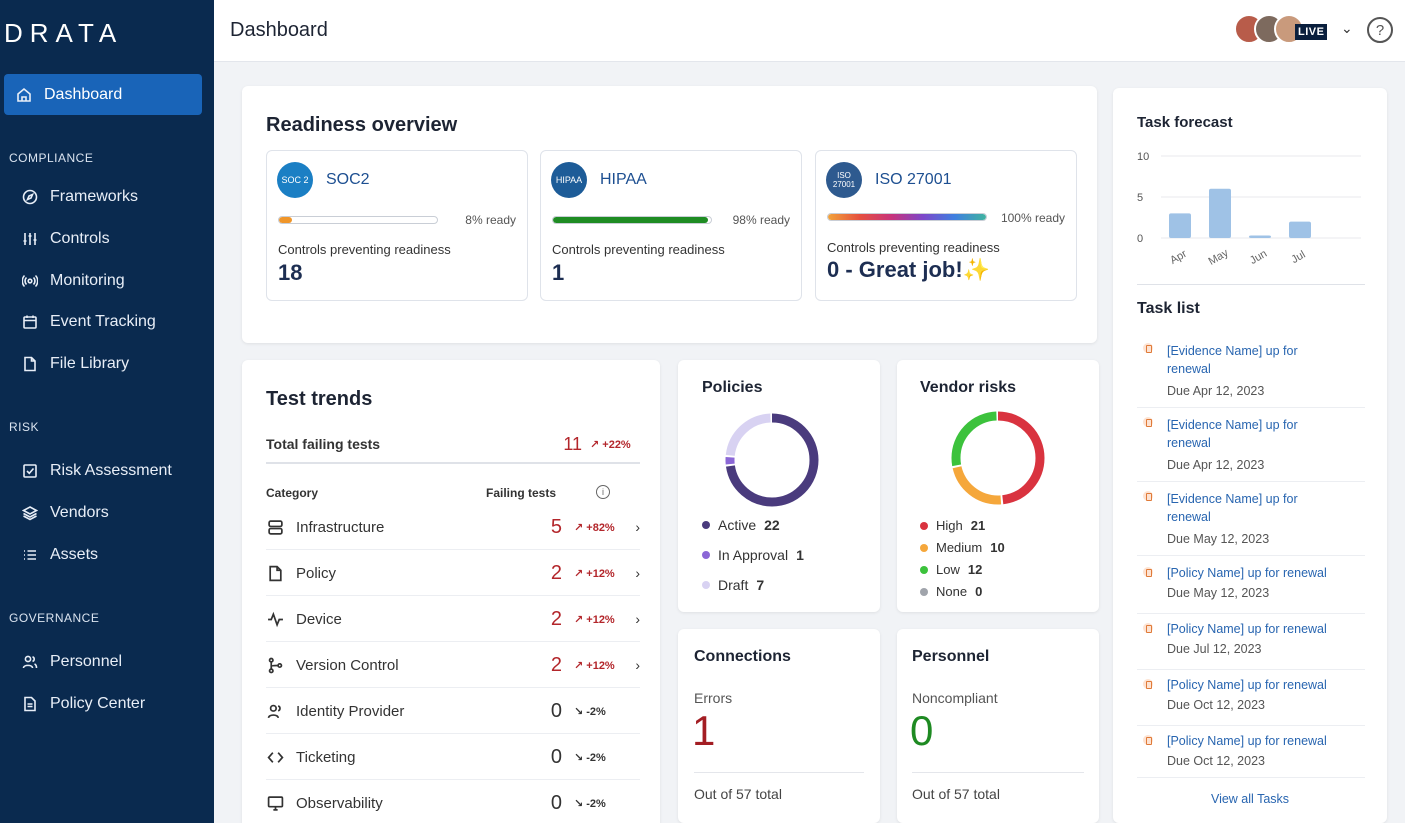 This screenshot has height=823, width=1405. What do you see at coordinates (761, 220) in the screenshot?
I see `readiness-percent: 98% ready` at bounding box center [761, 220].